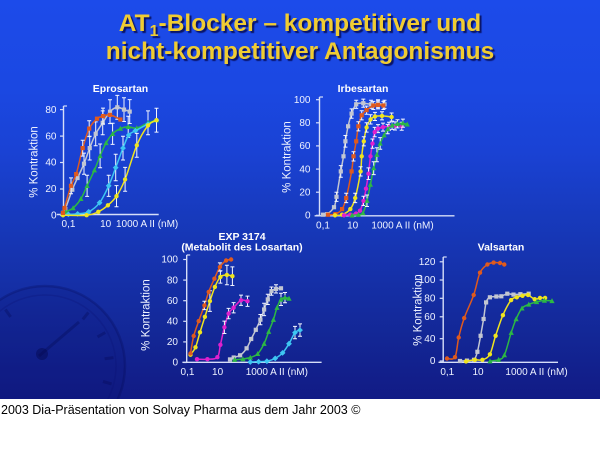 Image resolution: width=600 pixels, height=461 pixels. Describe the element at coordinates (427, 262) in the screenshot. I see `svg-text: 120` at that location.